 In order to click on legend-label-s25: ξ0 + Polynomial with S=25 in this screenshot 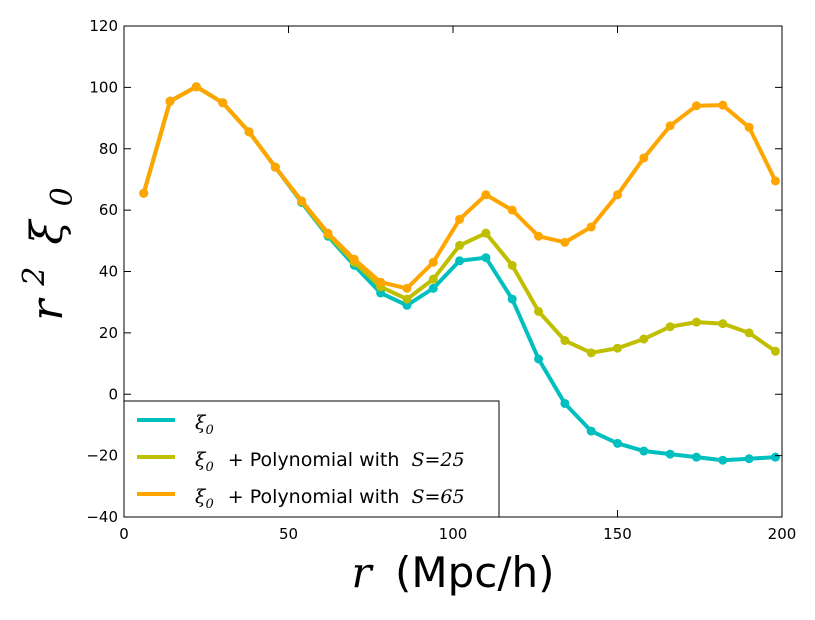, I will do `click(330, 462)`.